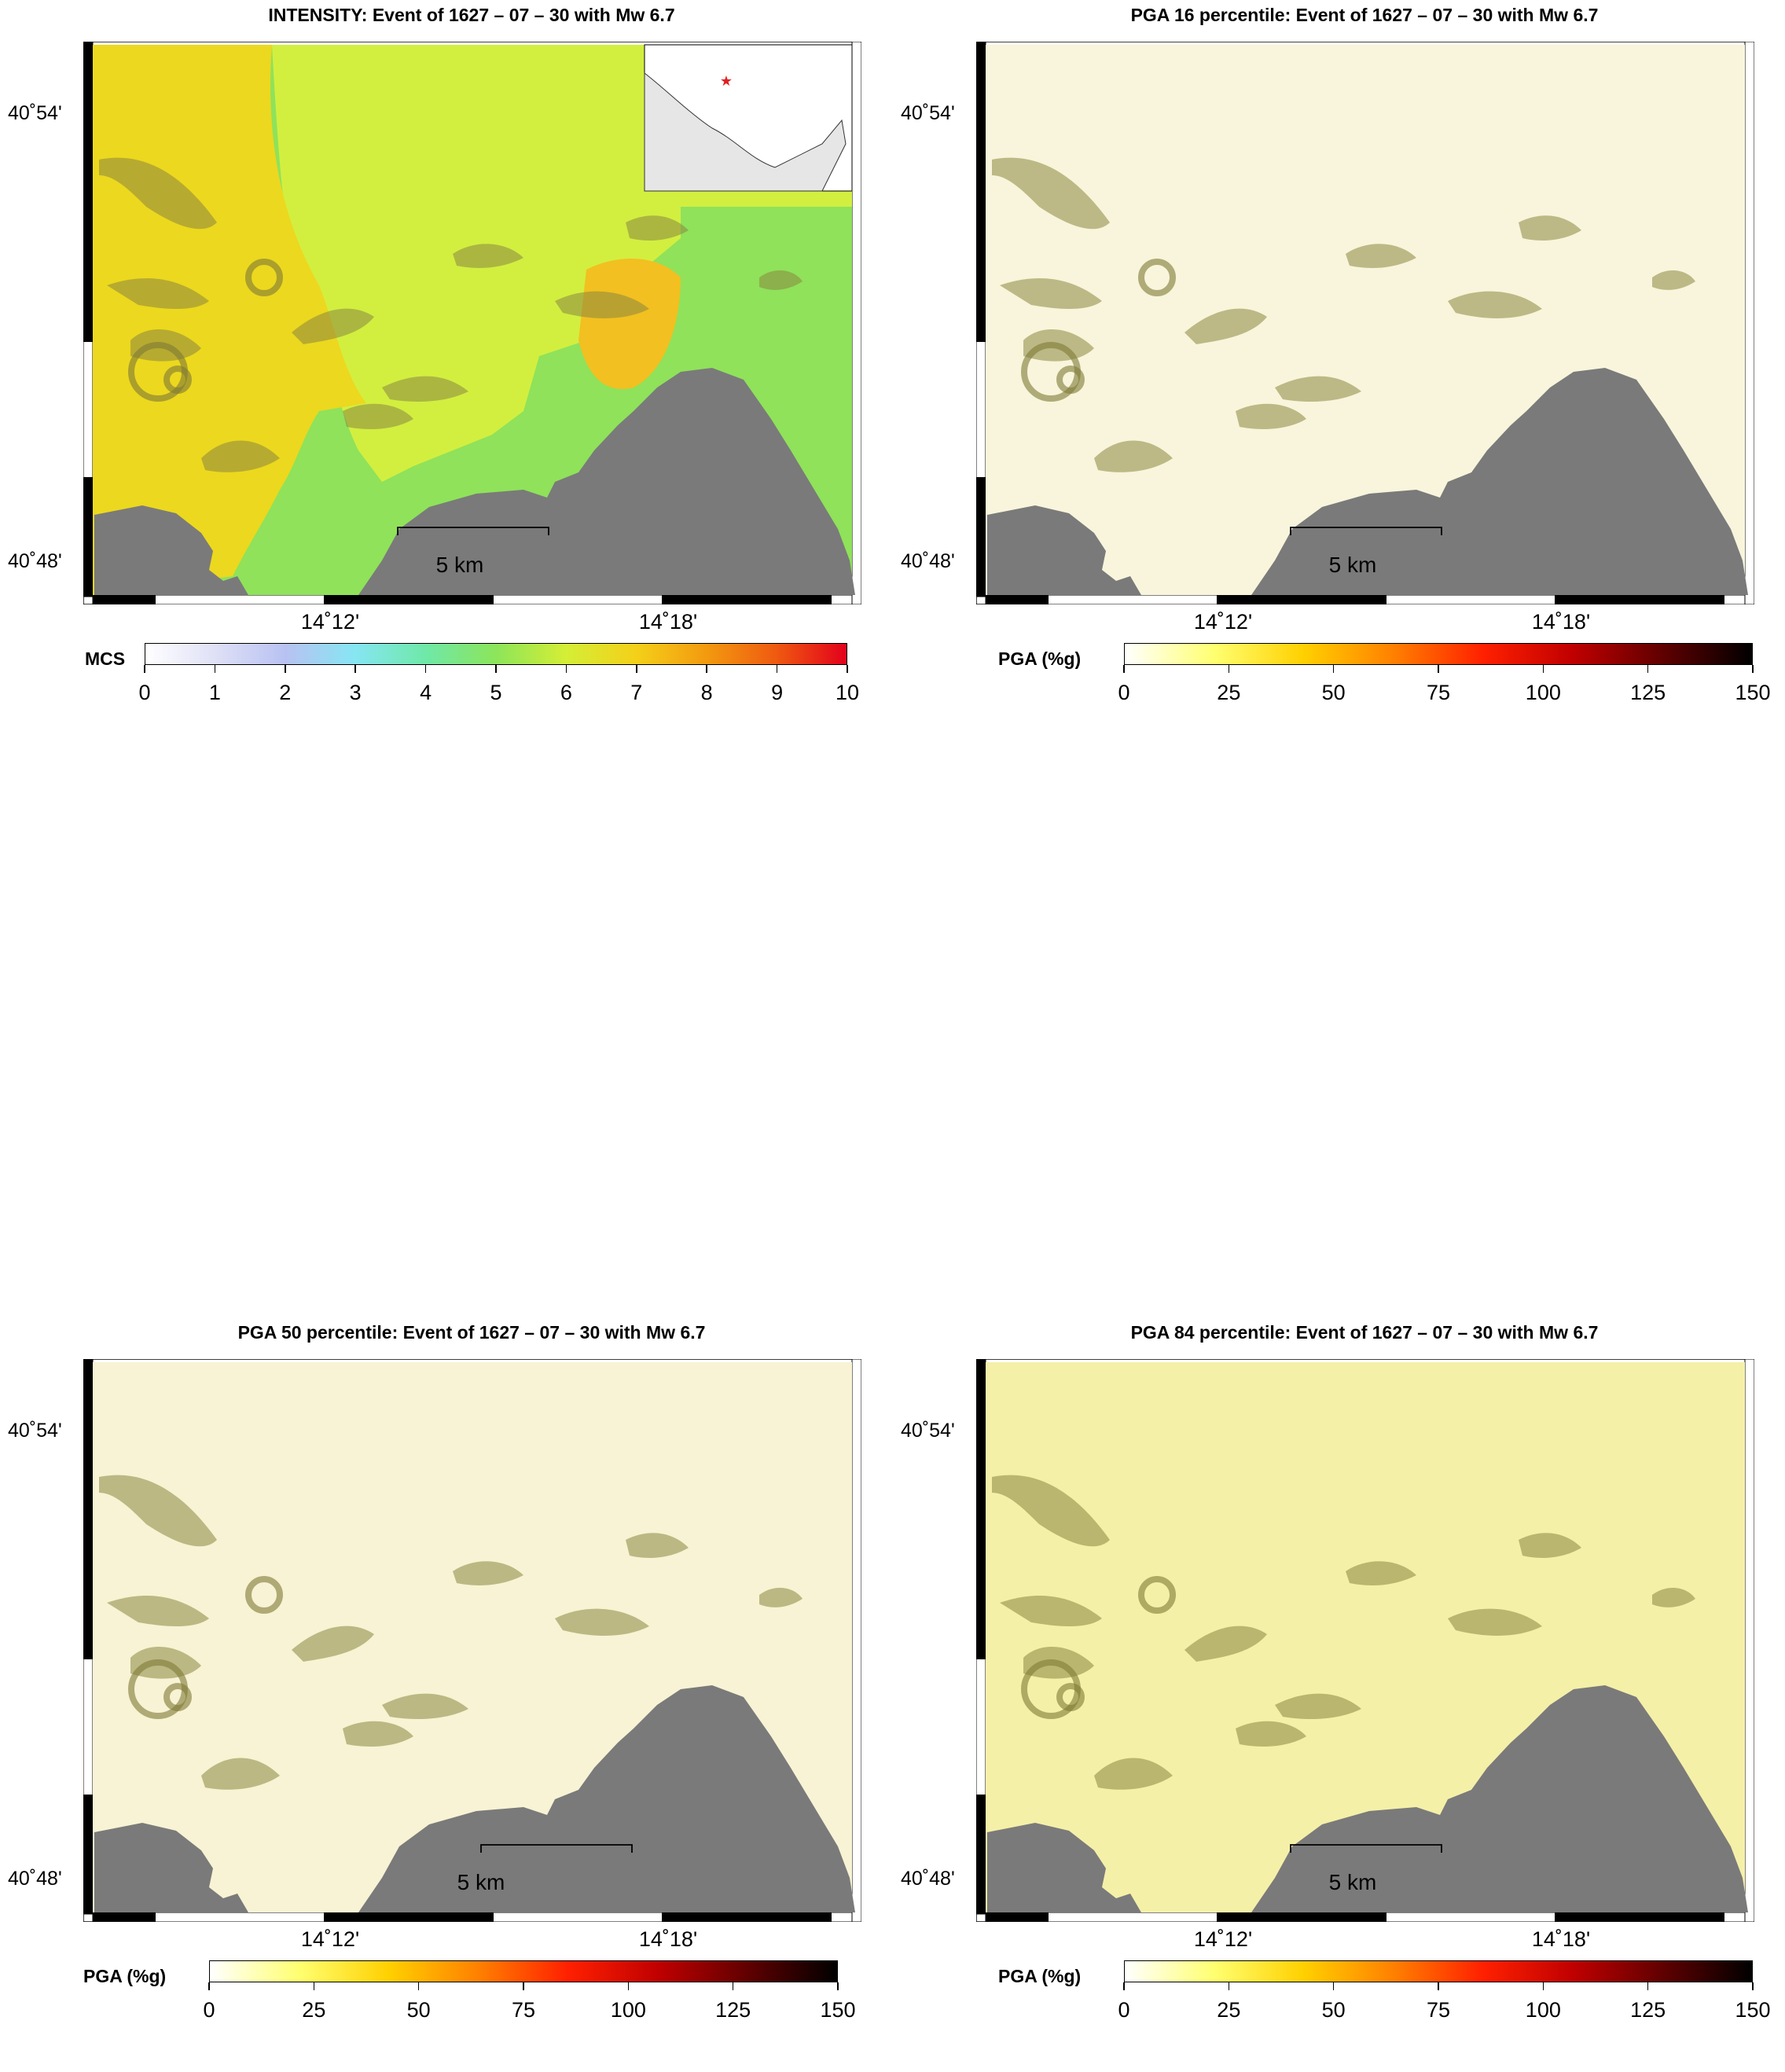  Describe the element at coordinates (745, 132) in the screenshot. I see `inset-land` at that location.